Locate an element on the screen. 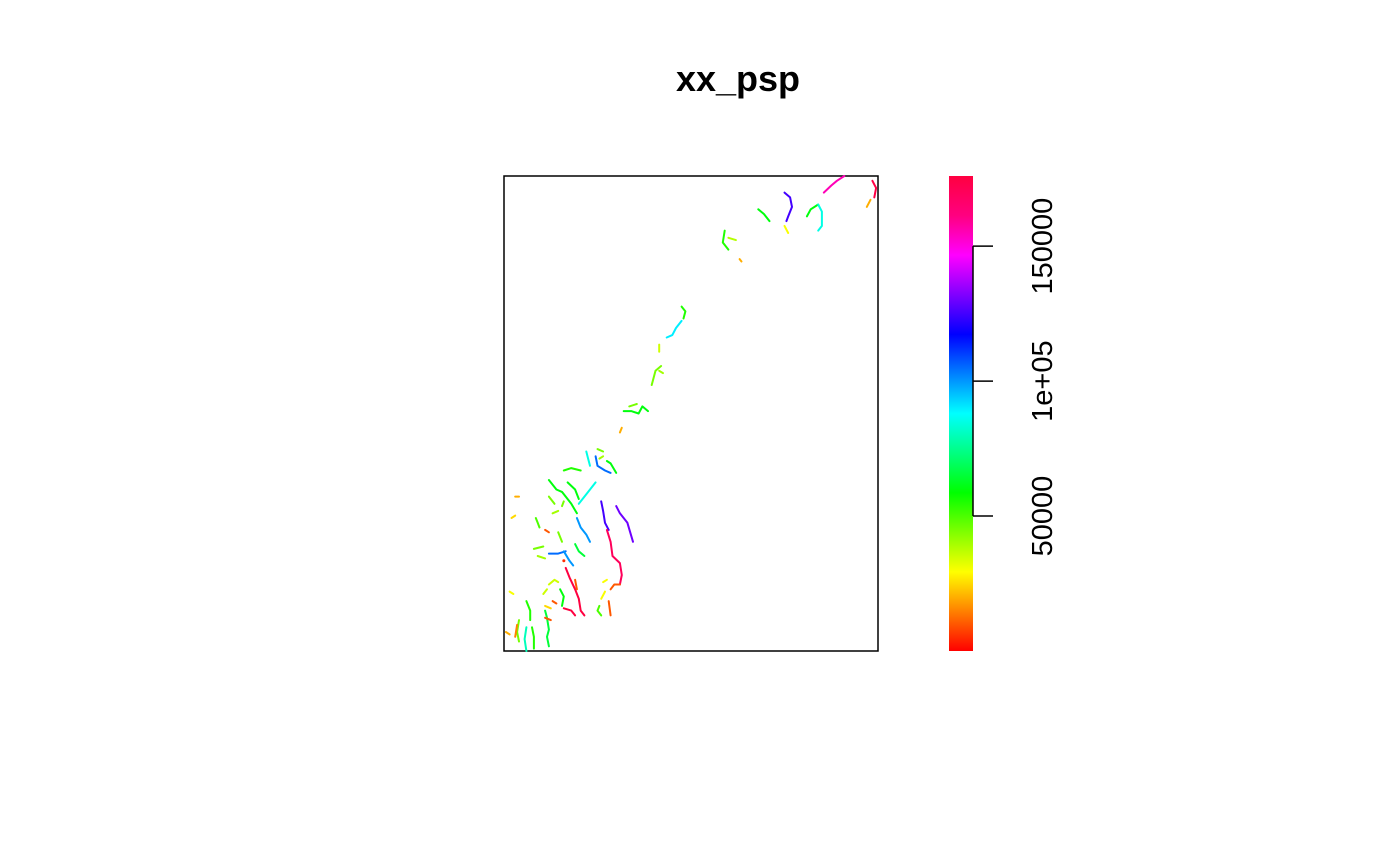 The image size is (1400, 866). colorbar-axis: 50000 1e+05 150000 is located at coordinates (1015, 377).